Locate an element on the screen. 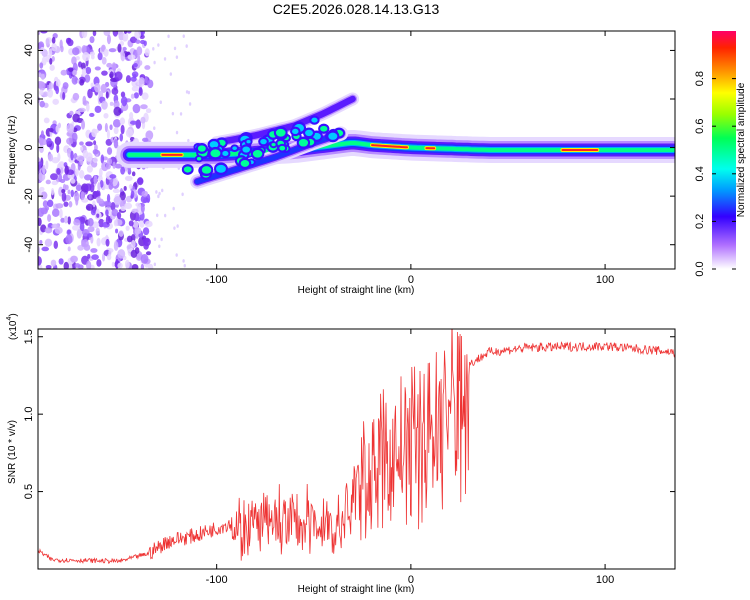  spectrogram-ytick-label: -20 is located at coordinates (29, 196).